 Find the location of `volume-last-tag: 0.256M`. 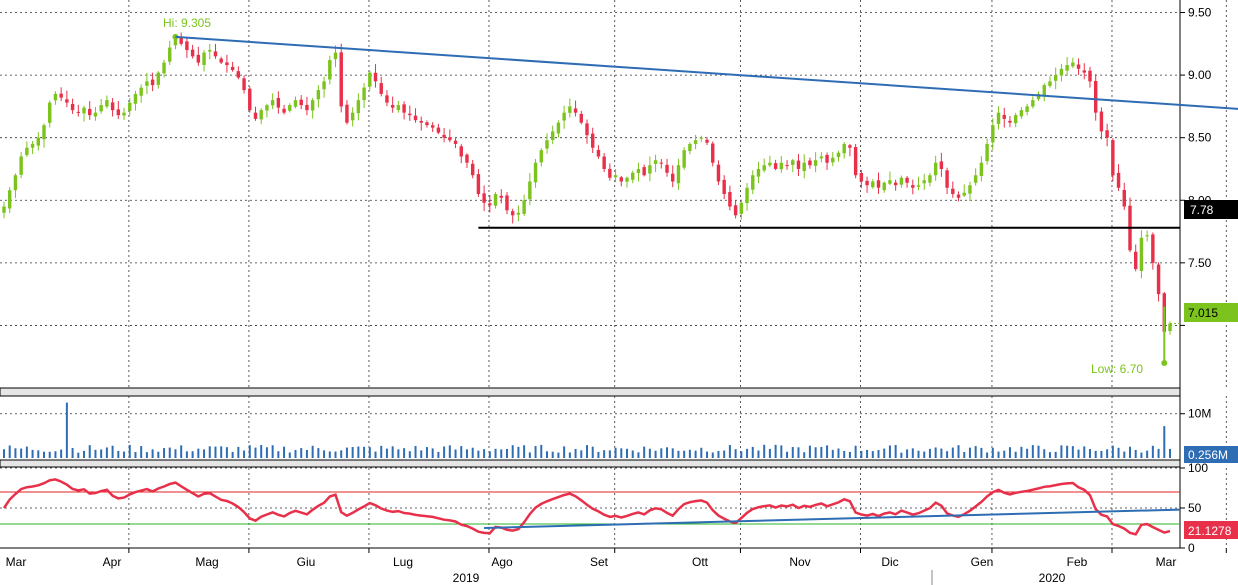

volume-last-tag: 0.256M is located at coordinates (1211, 454).